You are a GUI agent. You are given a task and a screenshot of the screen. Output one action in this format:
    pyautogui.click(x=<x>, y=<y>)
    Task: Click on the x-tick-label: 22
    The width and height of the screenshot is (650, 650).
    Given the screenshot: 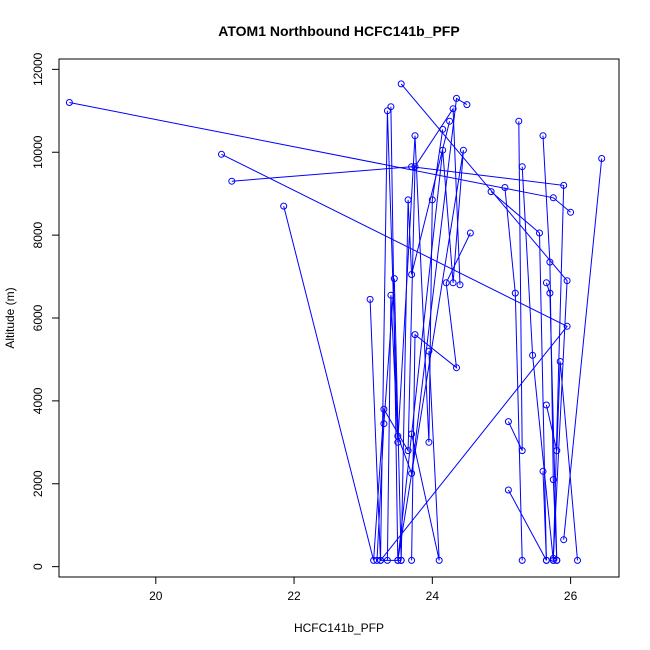 What is the action you would take?
    pyautogui.click(x=294, y=596)
    